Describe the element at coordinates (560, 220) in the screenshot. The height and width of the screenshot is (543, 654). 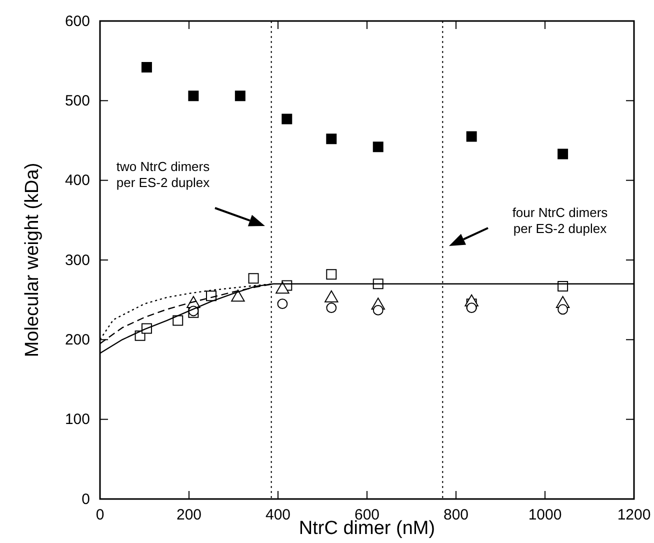
I see `annotation: four NtrC dimers per ES-2 duplex` at that location.